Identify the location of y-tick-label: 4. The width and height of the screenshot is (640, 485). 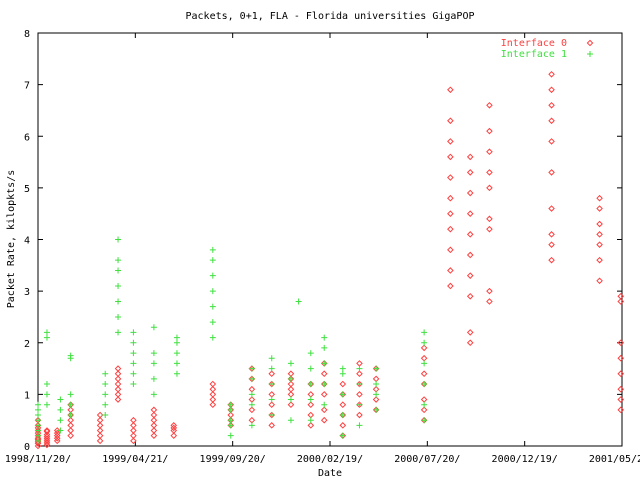
(27, 241).